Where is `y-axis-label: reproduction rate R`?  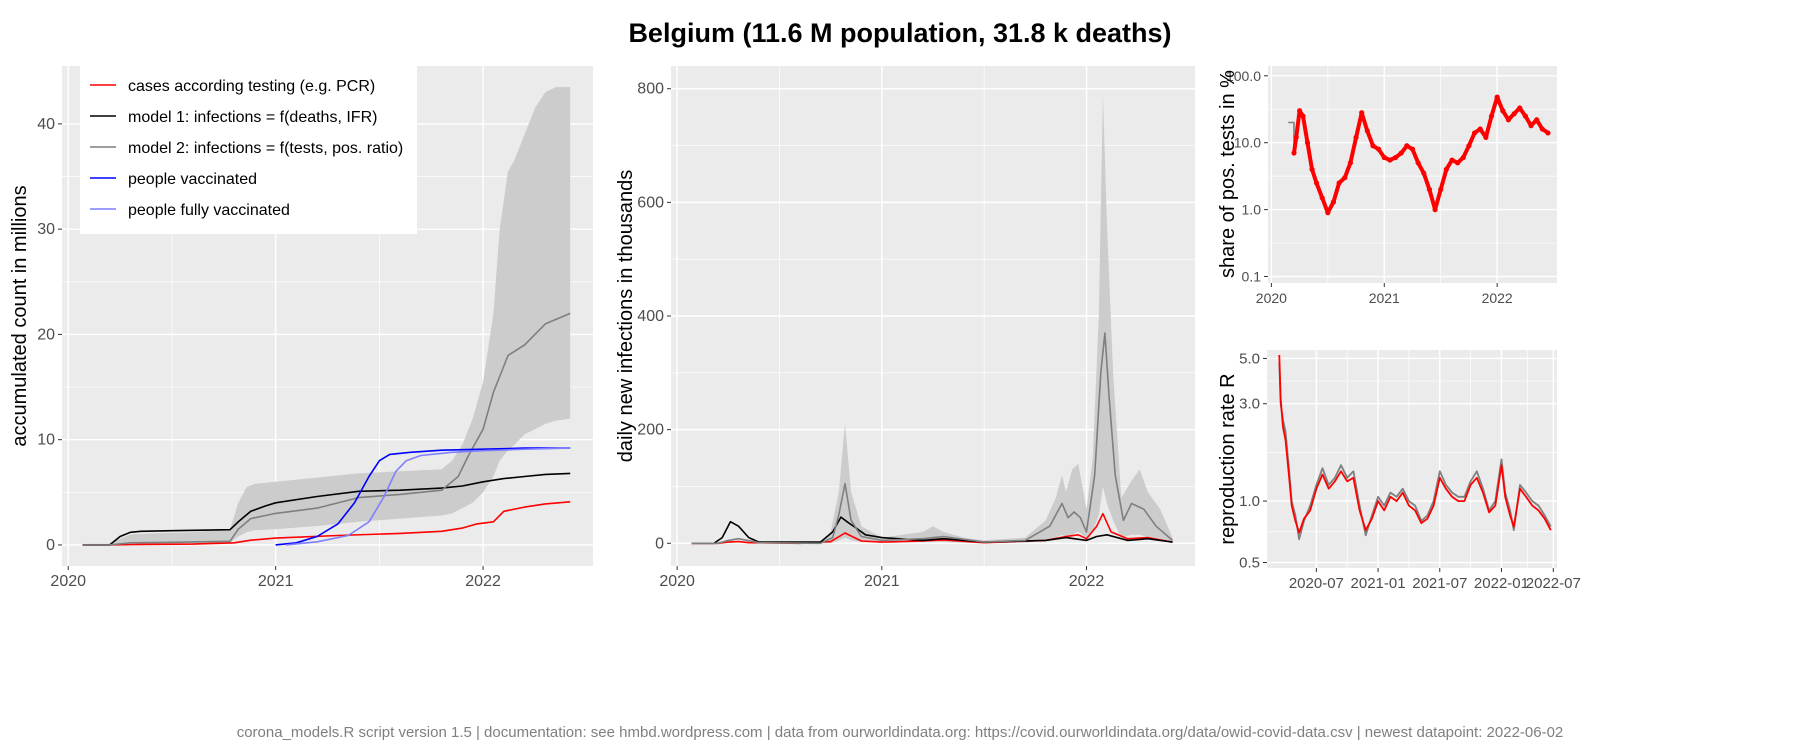 y-axis-label: reproduction rate R is located at coordinates (1228, 458).